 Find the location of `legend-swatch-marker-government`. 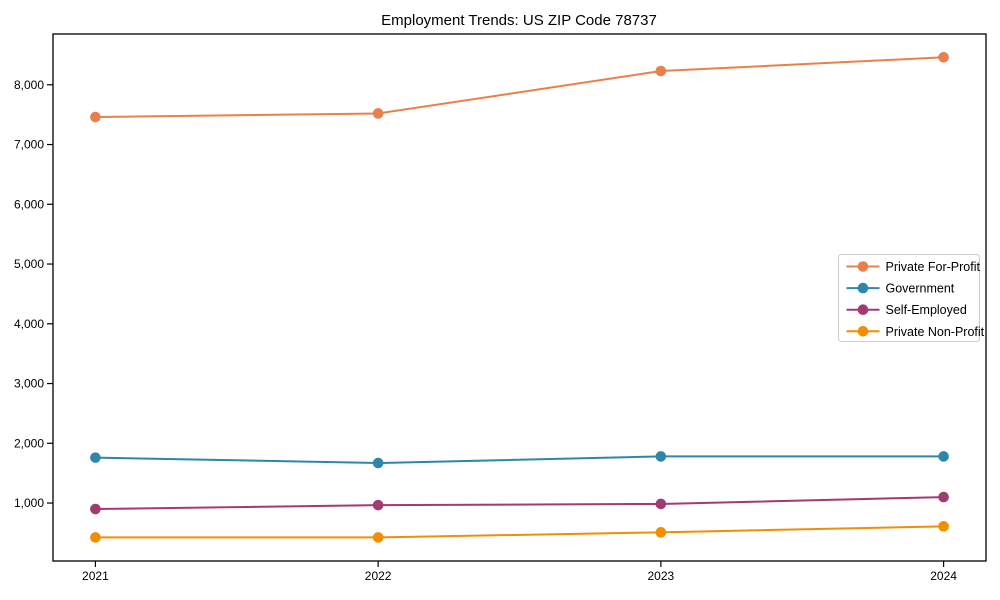

legend-swatch-marker-government is located at coordinates (863, 288).